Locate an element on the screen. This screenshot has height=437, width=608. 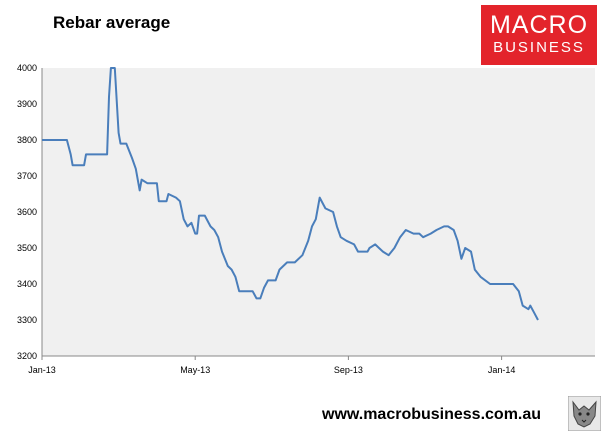
y-tick-label: 3500 is located at coordinates (27, 248).